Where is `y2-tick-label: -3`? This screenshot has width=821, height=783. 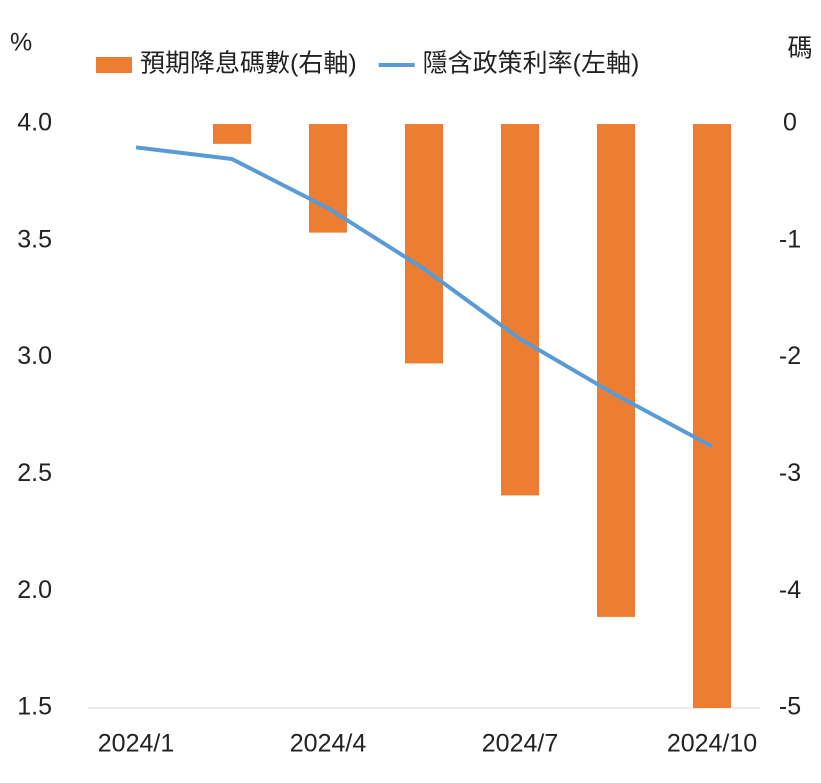
y2-tick-label: -3 is located at coordinates (790, 473).